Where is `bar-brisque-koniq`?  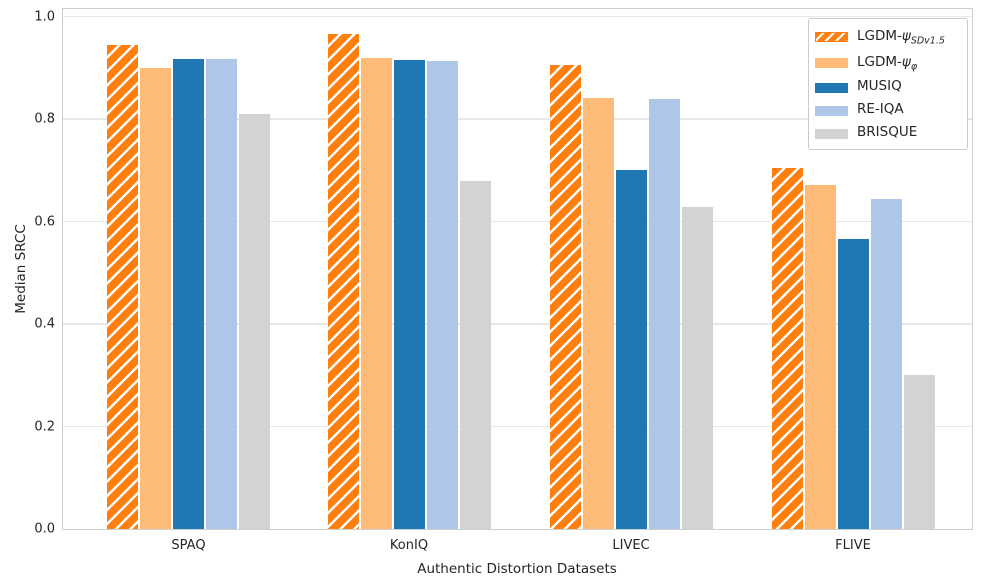
bar-brisque-koniq is located at coordinates (475, 355).